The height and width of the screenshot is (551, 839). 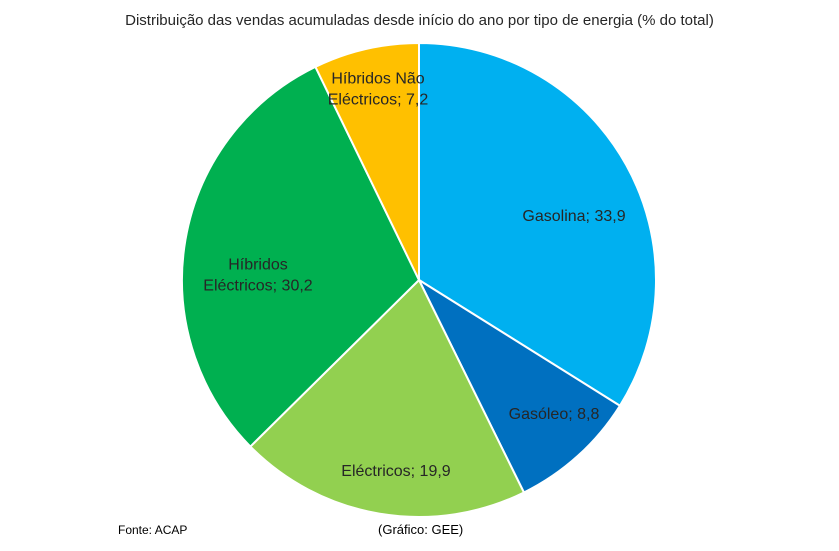 I want to click on slice-label-electricos: Eléctricos; 19,9, so click(x=395, y=471).